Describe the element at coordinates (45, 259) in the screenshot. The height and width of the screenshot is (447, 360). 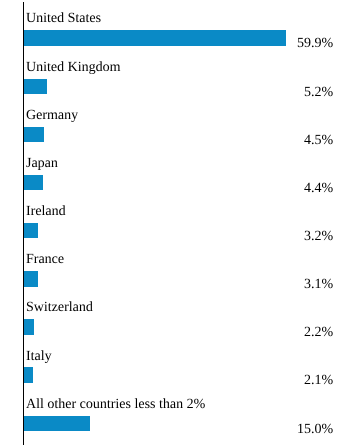
I see `y-tick-label: France` at that location.